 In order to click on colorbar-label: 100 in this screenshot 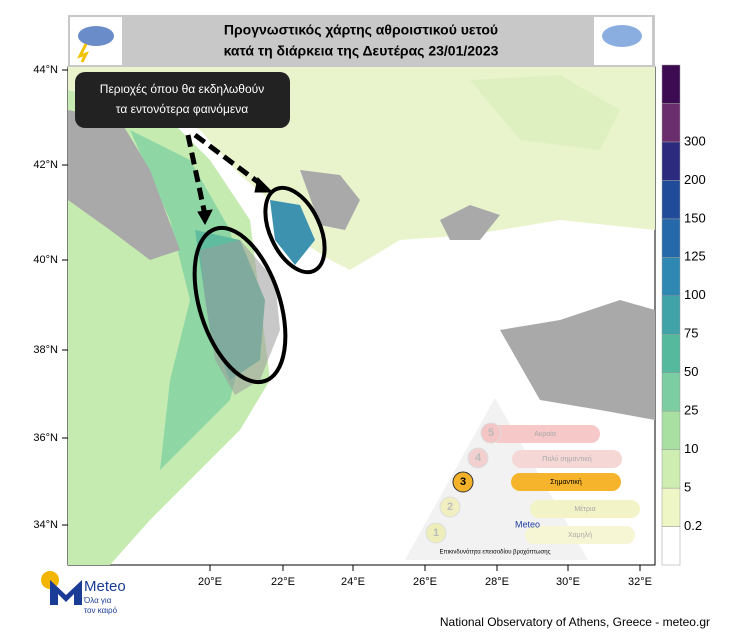, I will do `click(695, 294)`.